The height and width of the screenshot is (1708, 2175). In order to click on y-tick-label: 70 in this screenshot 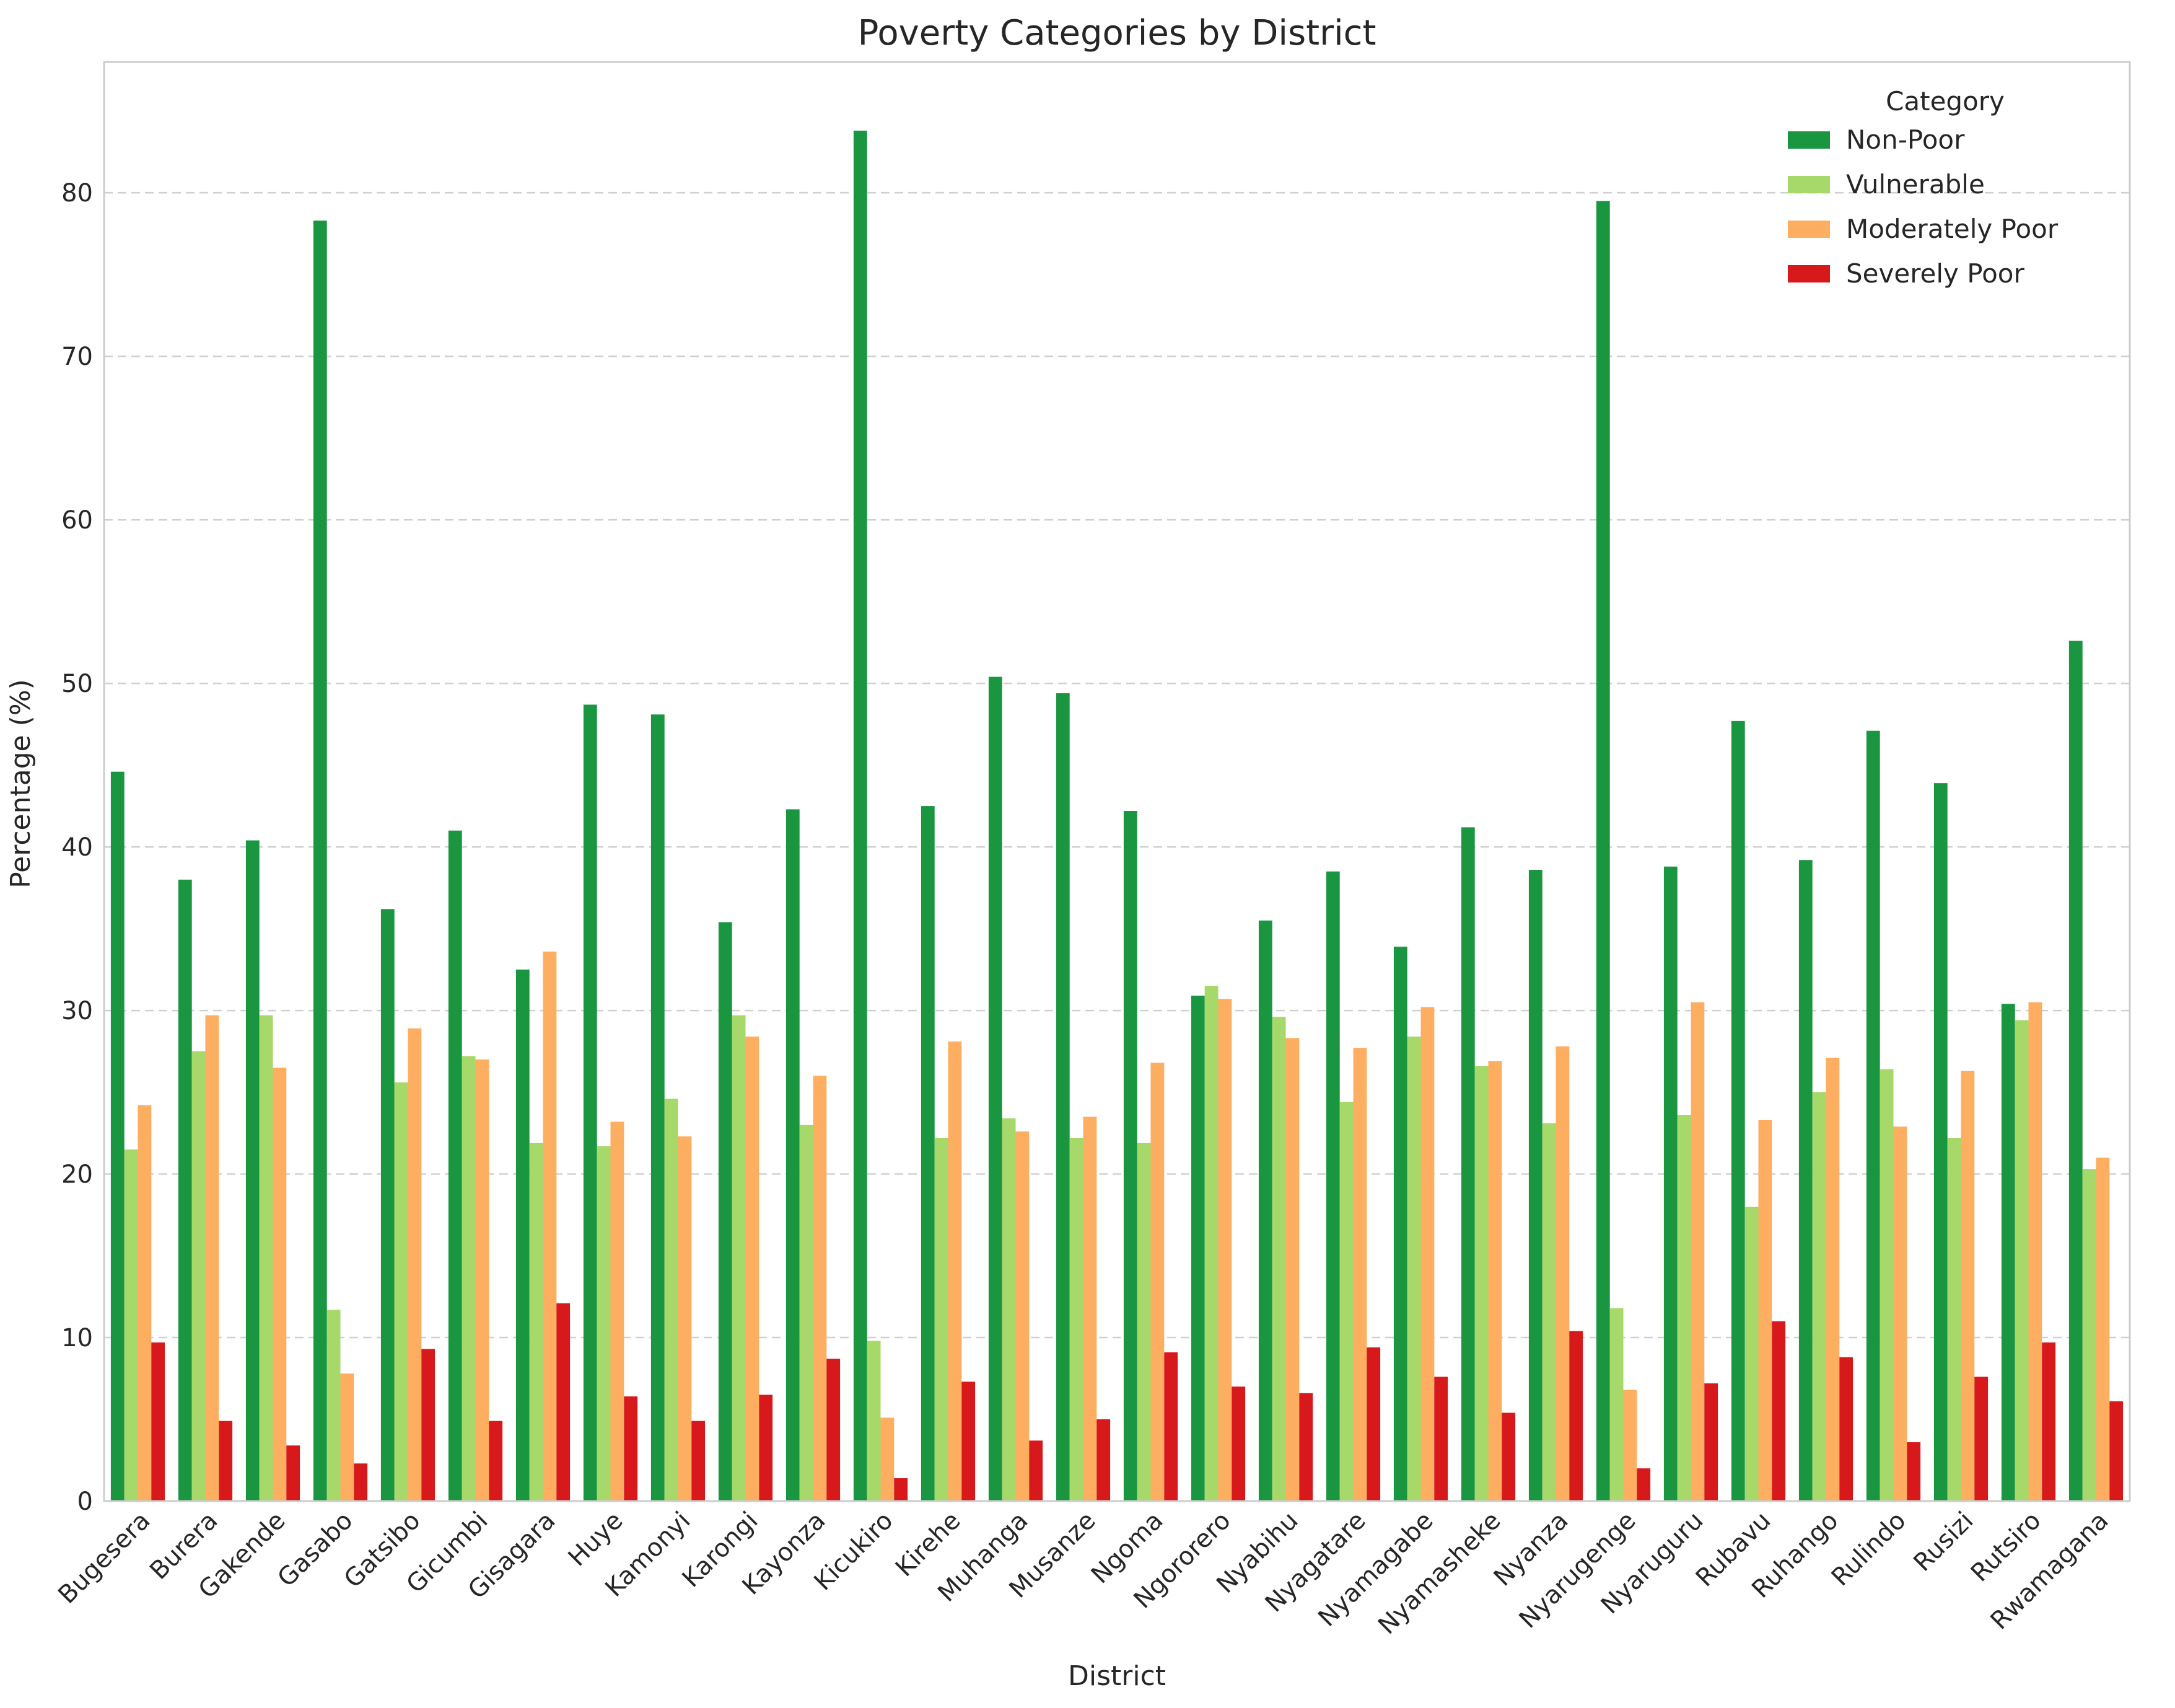, I will do `click(77, 357)`.